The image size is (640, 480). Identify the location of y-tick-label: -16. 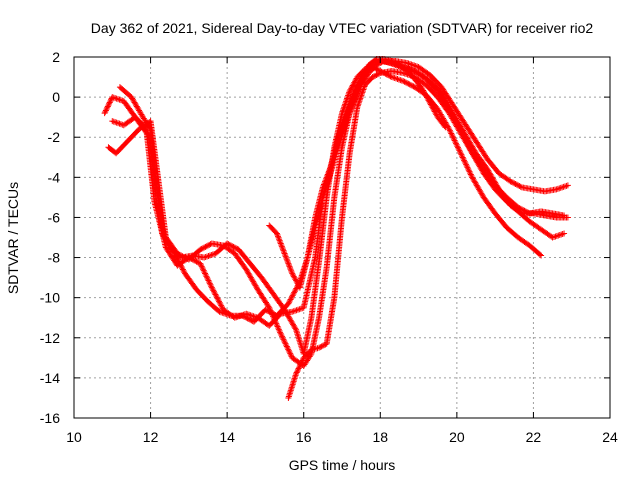
(50, 418).